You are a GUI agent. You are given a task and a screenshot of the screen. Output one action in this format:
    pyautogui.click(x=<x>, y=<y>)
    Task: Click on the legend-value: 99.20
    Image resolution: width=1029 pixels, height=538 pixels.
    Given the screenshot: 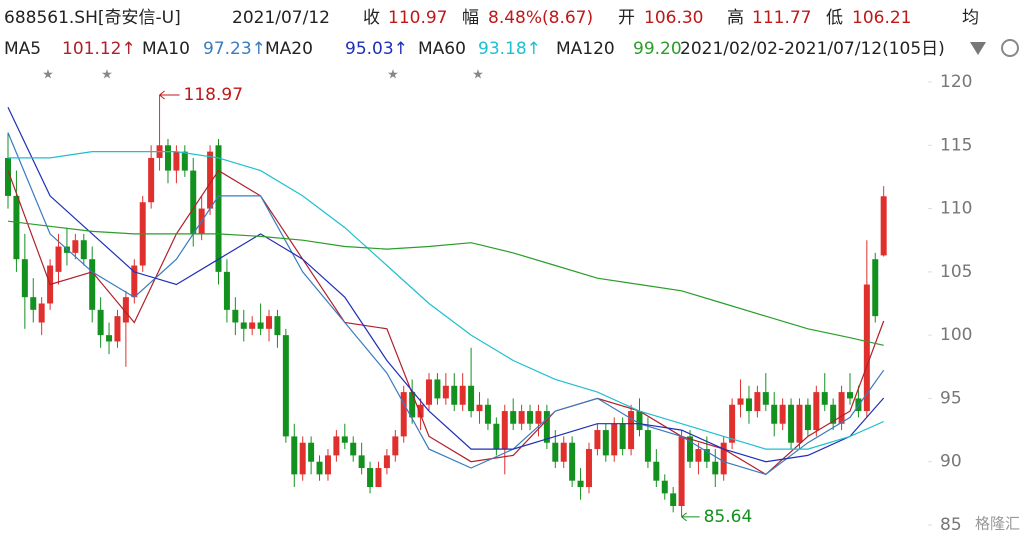 What is the action you would take?
    pyautogui.click(x=657, y=49)
    